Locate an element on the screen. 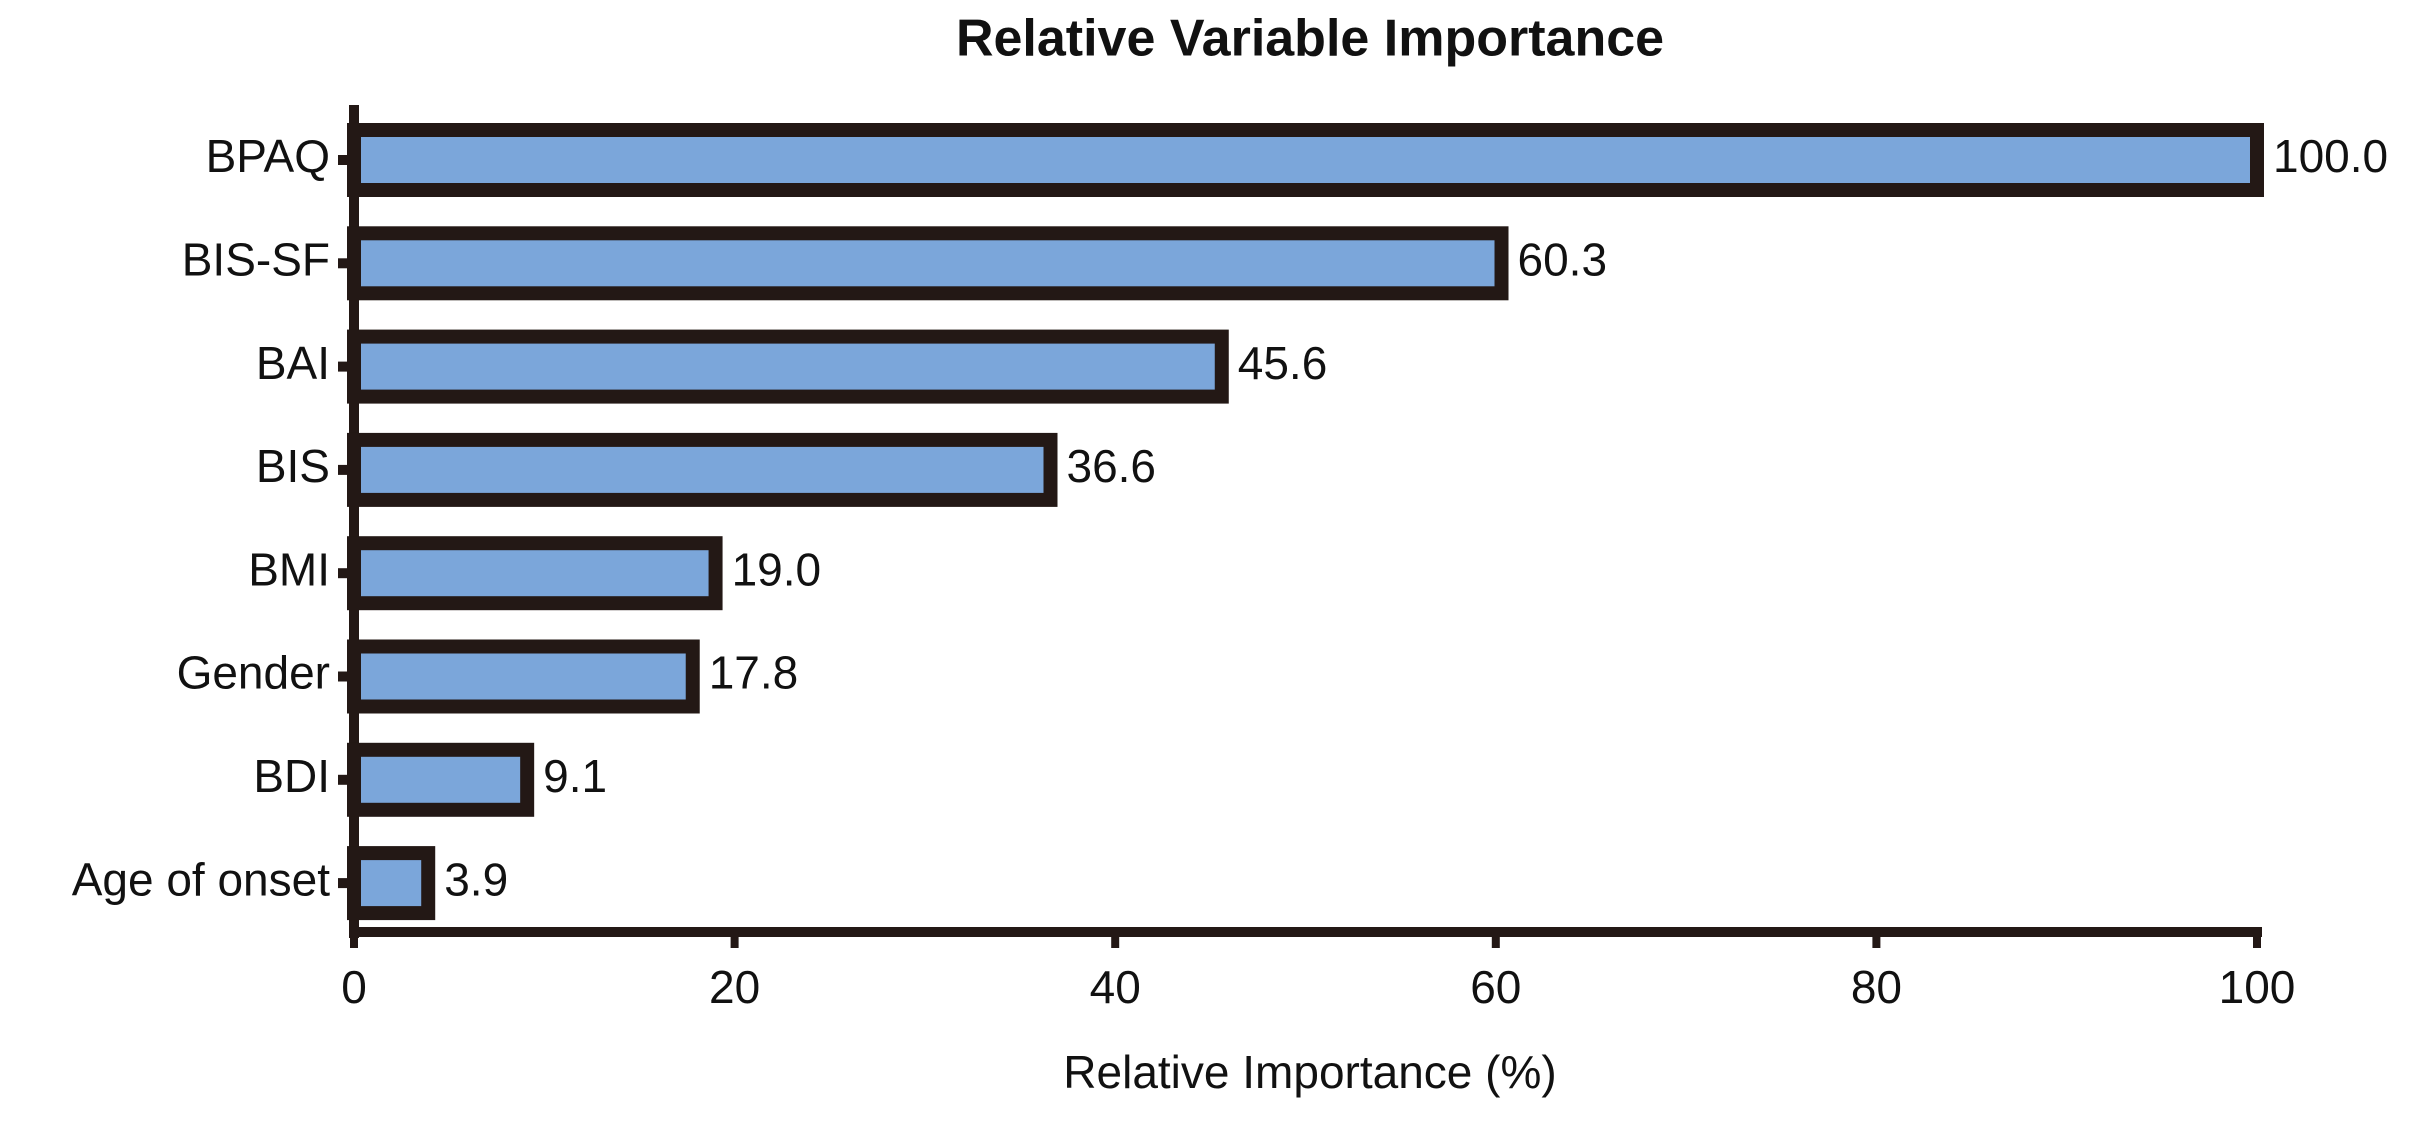 This screenshot has width=2416, height=1122. y-tick-label: Age of onset is located at coordinates (201, 879).